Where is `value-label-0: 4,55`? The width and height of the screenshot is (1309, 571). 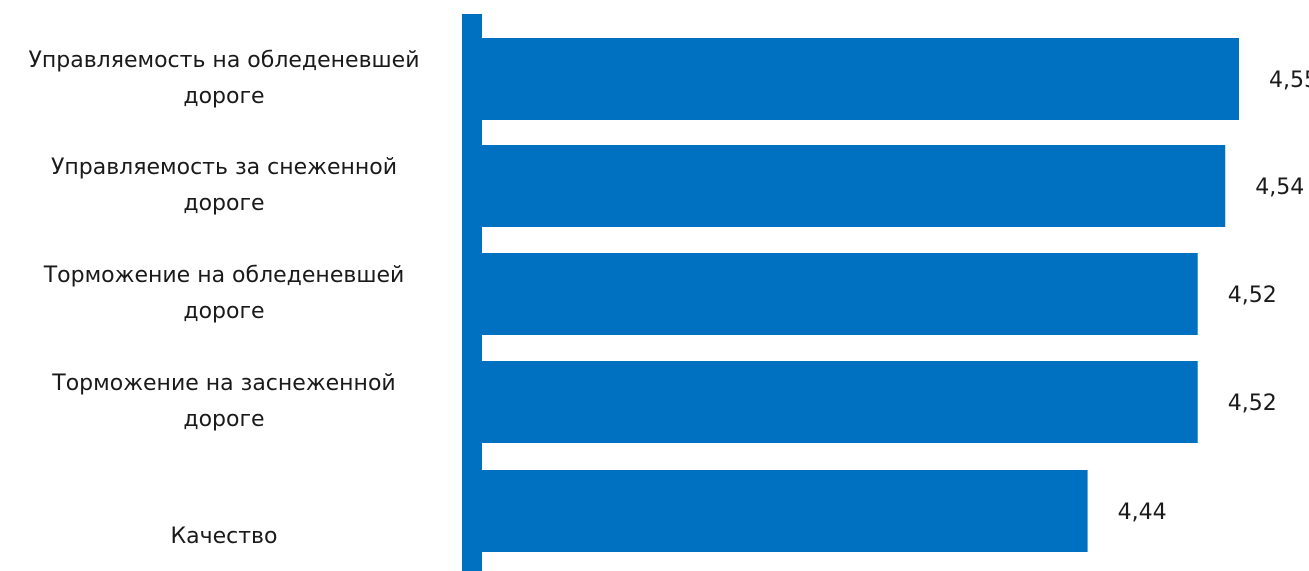
value-label-0: 4,55 is located at coordinates (1289, 80).